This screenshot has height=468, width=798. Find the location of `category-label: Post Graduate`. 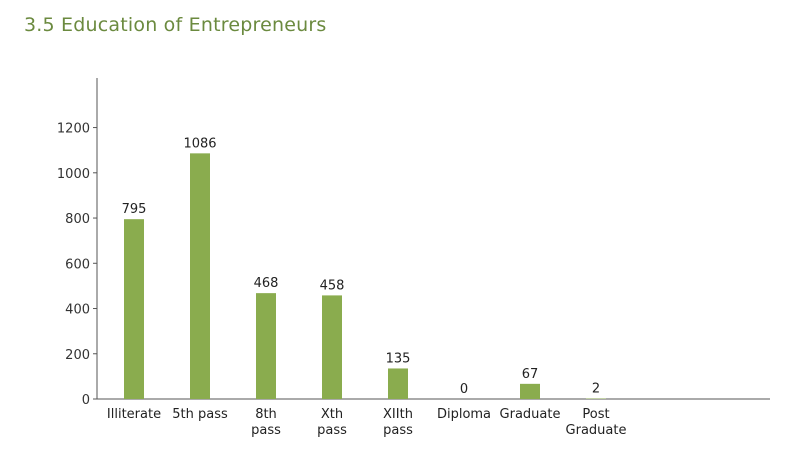

category-label: Post Graduate is located at coordinates (596, 422).